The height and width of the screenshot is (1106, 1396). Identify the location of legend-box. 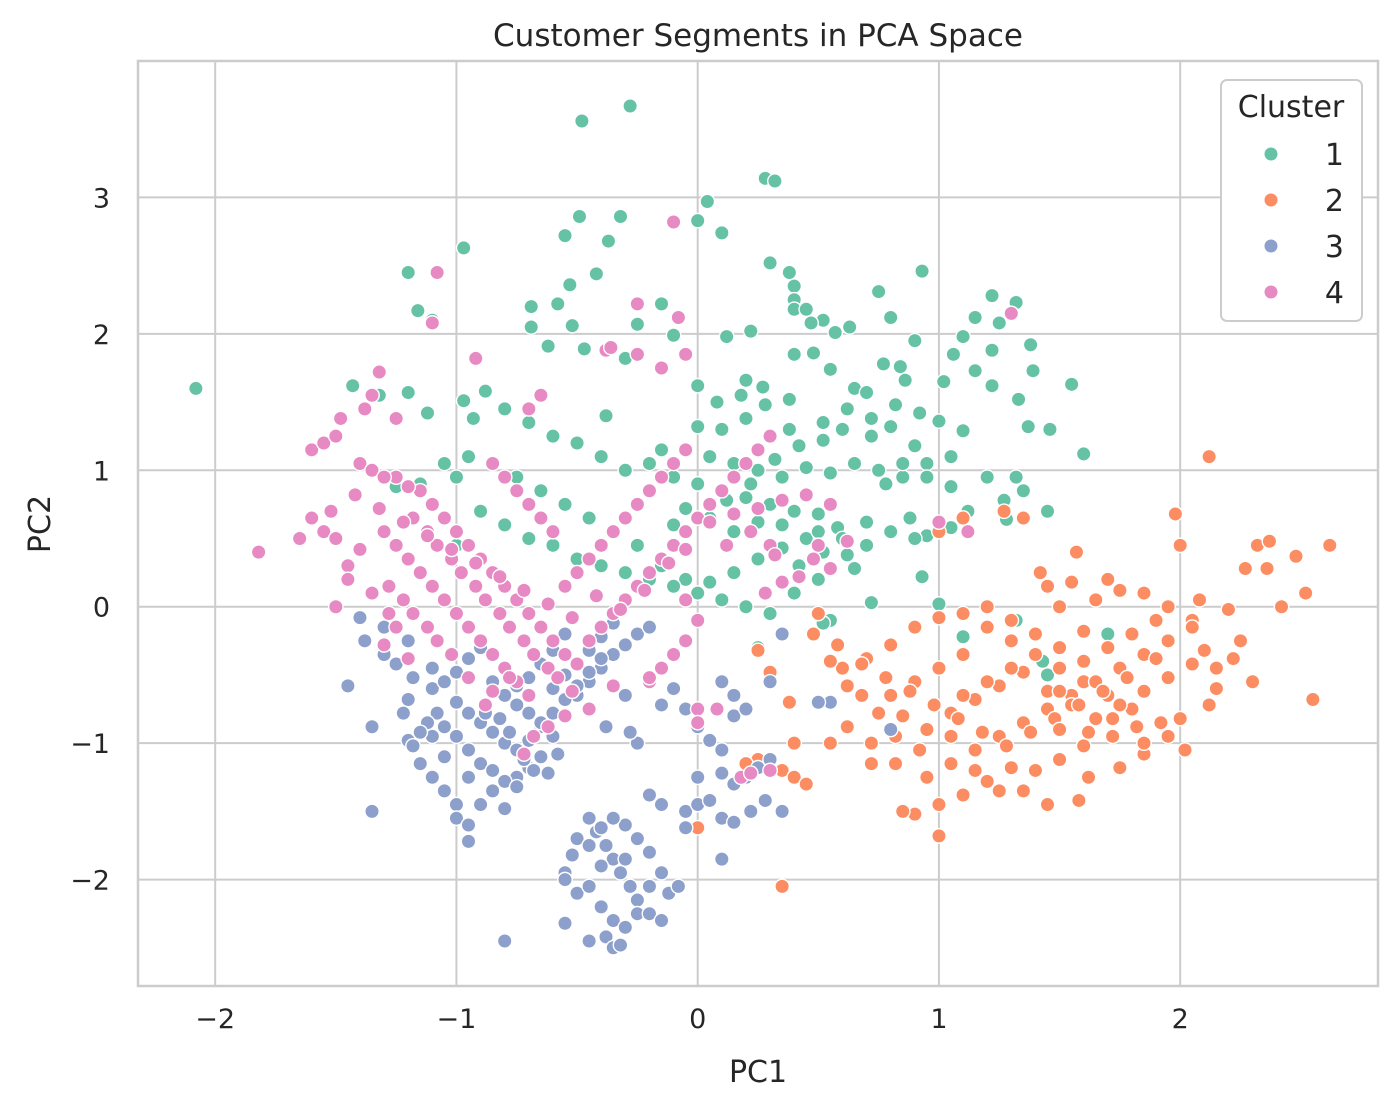
(1291, 200).